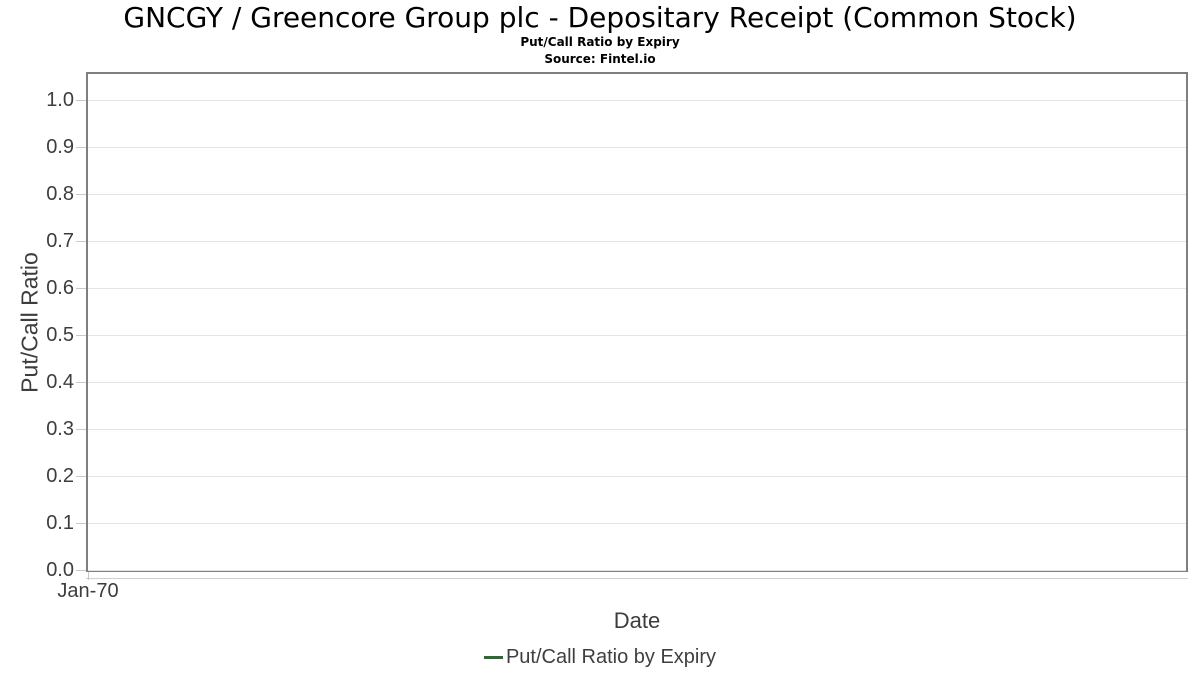 This screenshot has width=1200, height=675. Describe the element at coordinates (60, 381) in the screenshot. I see `y-tick-label: 0.4` at that location.